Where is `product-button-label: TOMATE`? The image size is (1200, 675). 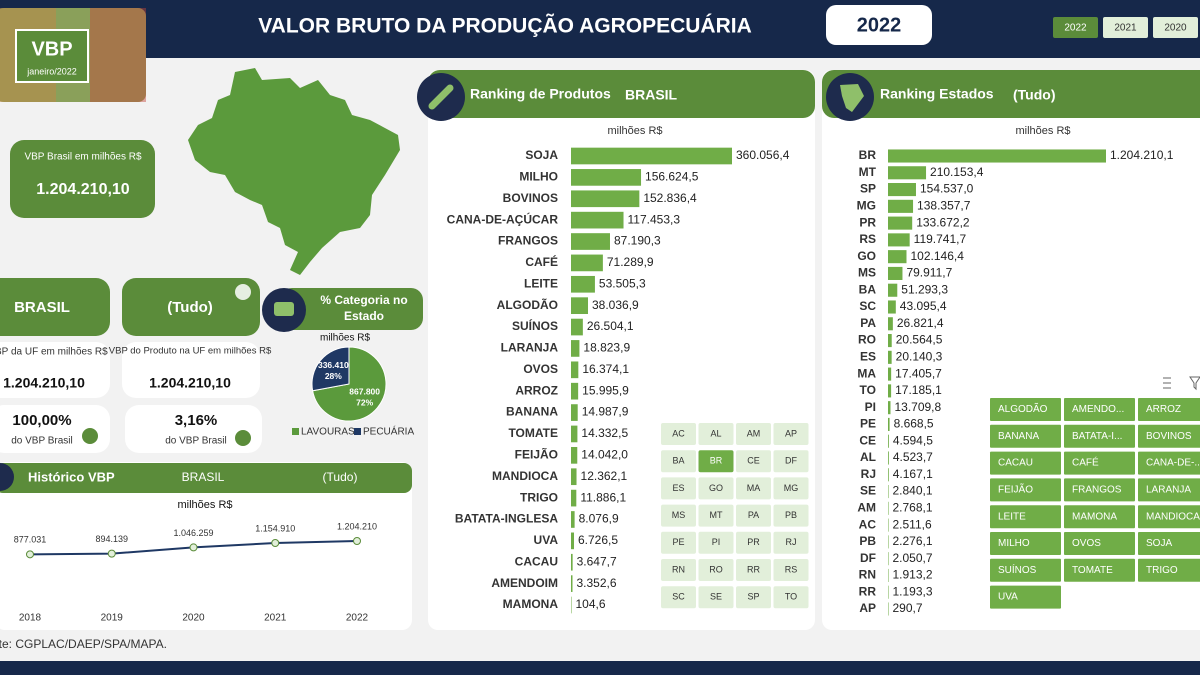 product-button-label: TOMATE is located at coordinates (1092, 570).